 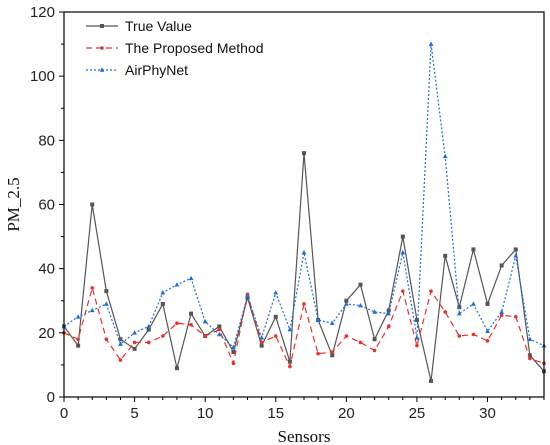 What do you see at coordinates (102, 48) in the screenshot?
I see `legend-marker-the-proposed-method` at bounding box center [102, 48].